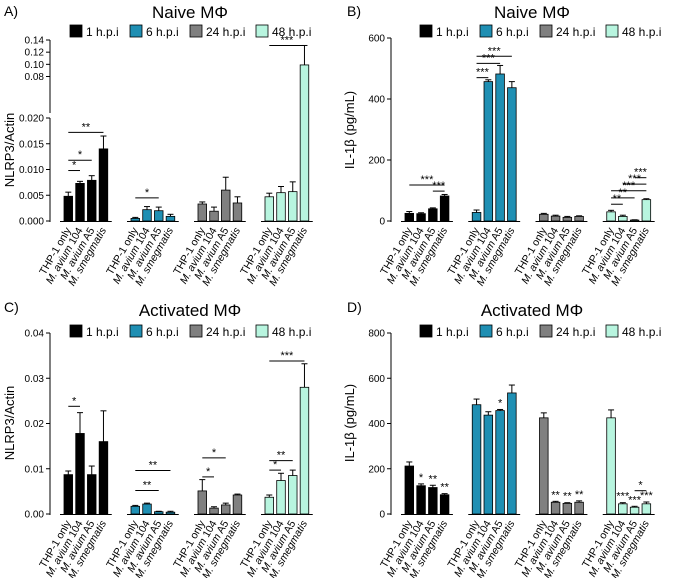 This screenshot has width=676, height=578. Describe the element at coordinates (31, 196) in the screenshot. I see `y-tick-label: 0.005` at that location.